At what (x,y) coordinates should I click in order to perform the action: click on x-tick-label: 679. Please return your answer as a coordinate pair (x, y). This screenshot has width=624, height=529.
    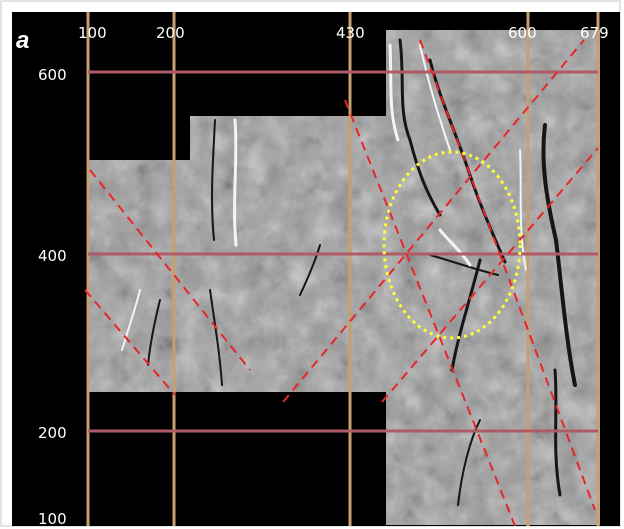
    Looking at the image, I should click on (594, 33).